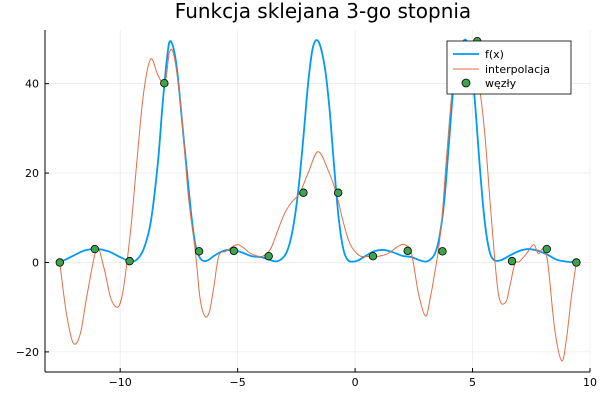  Describe the element at coordinates (32, 84) in the screenshot. I see `y-tick-label: 40` at that location.